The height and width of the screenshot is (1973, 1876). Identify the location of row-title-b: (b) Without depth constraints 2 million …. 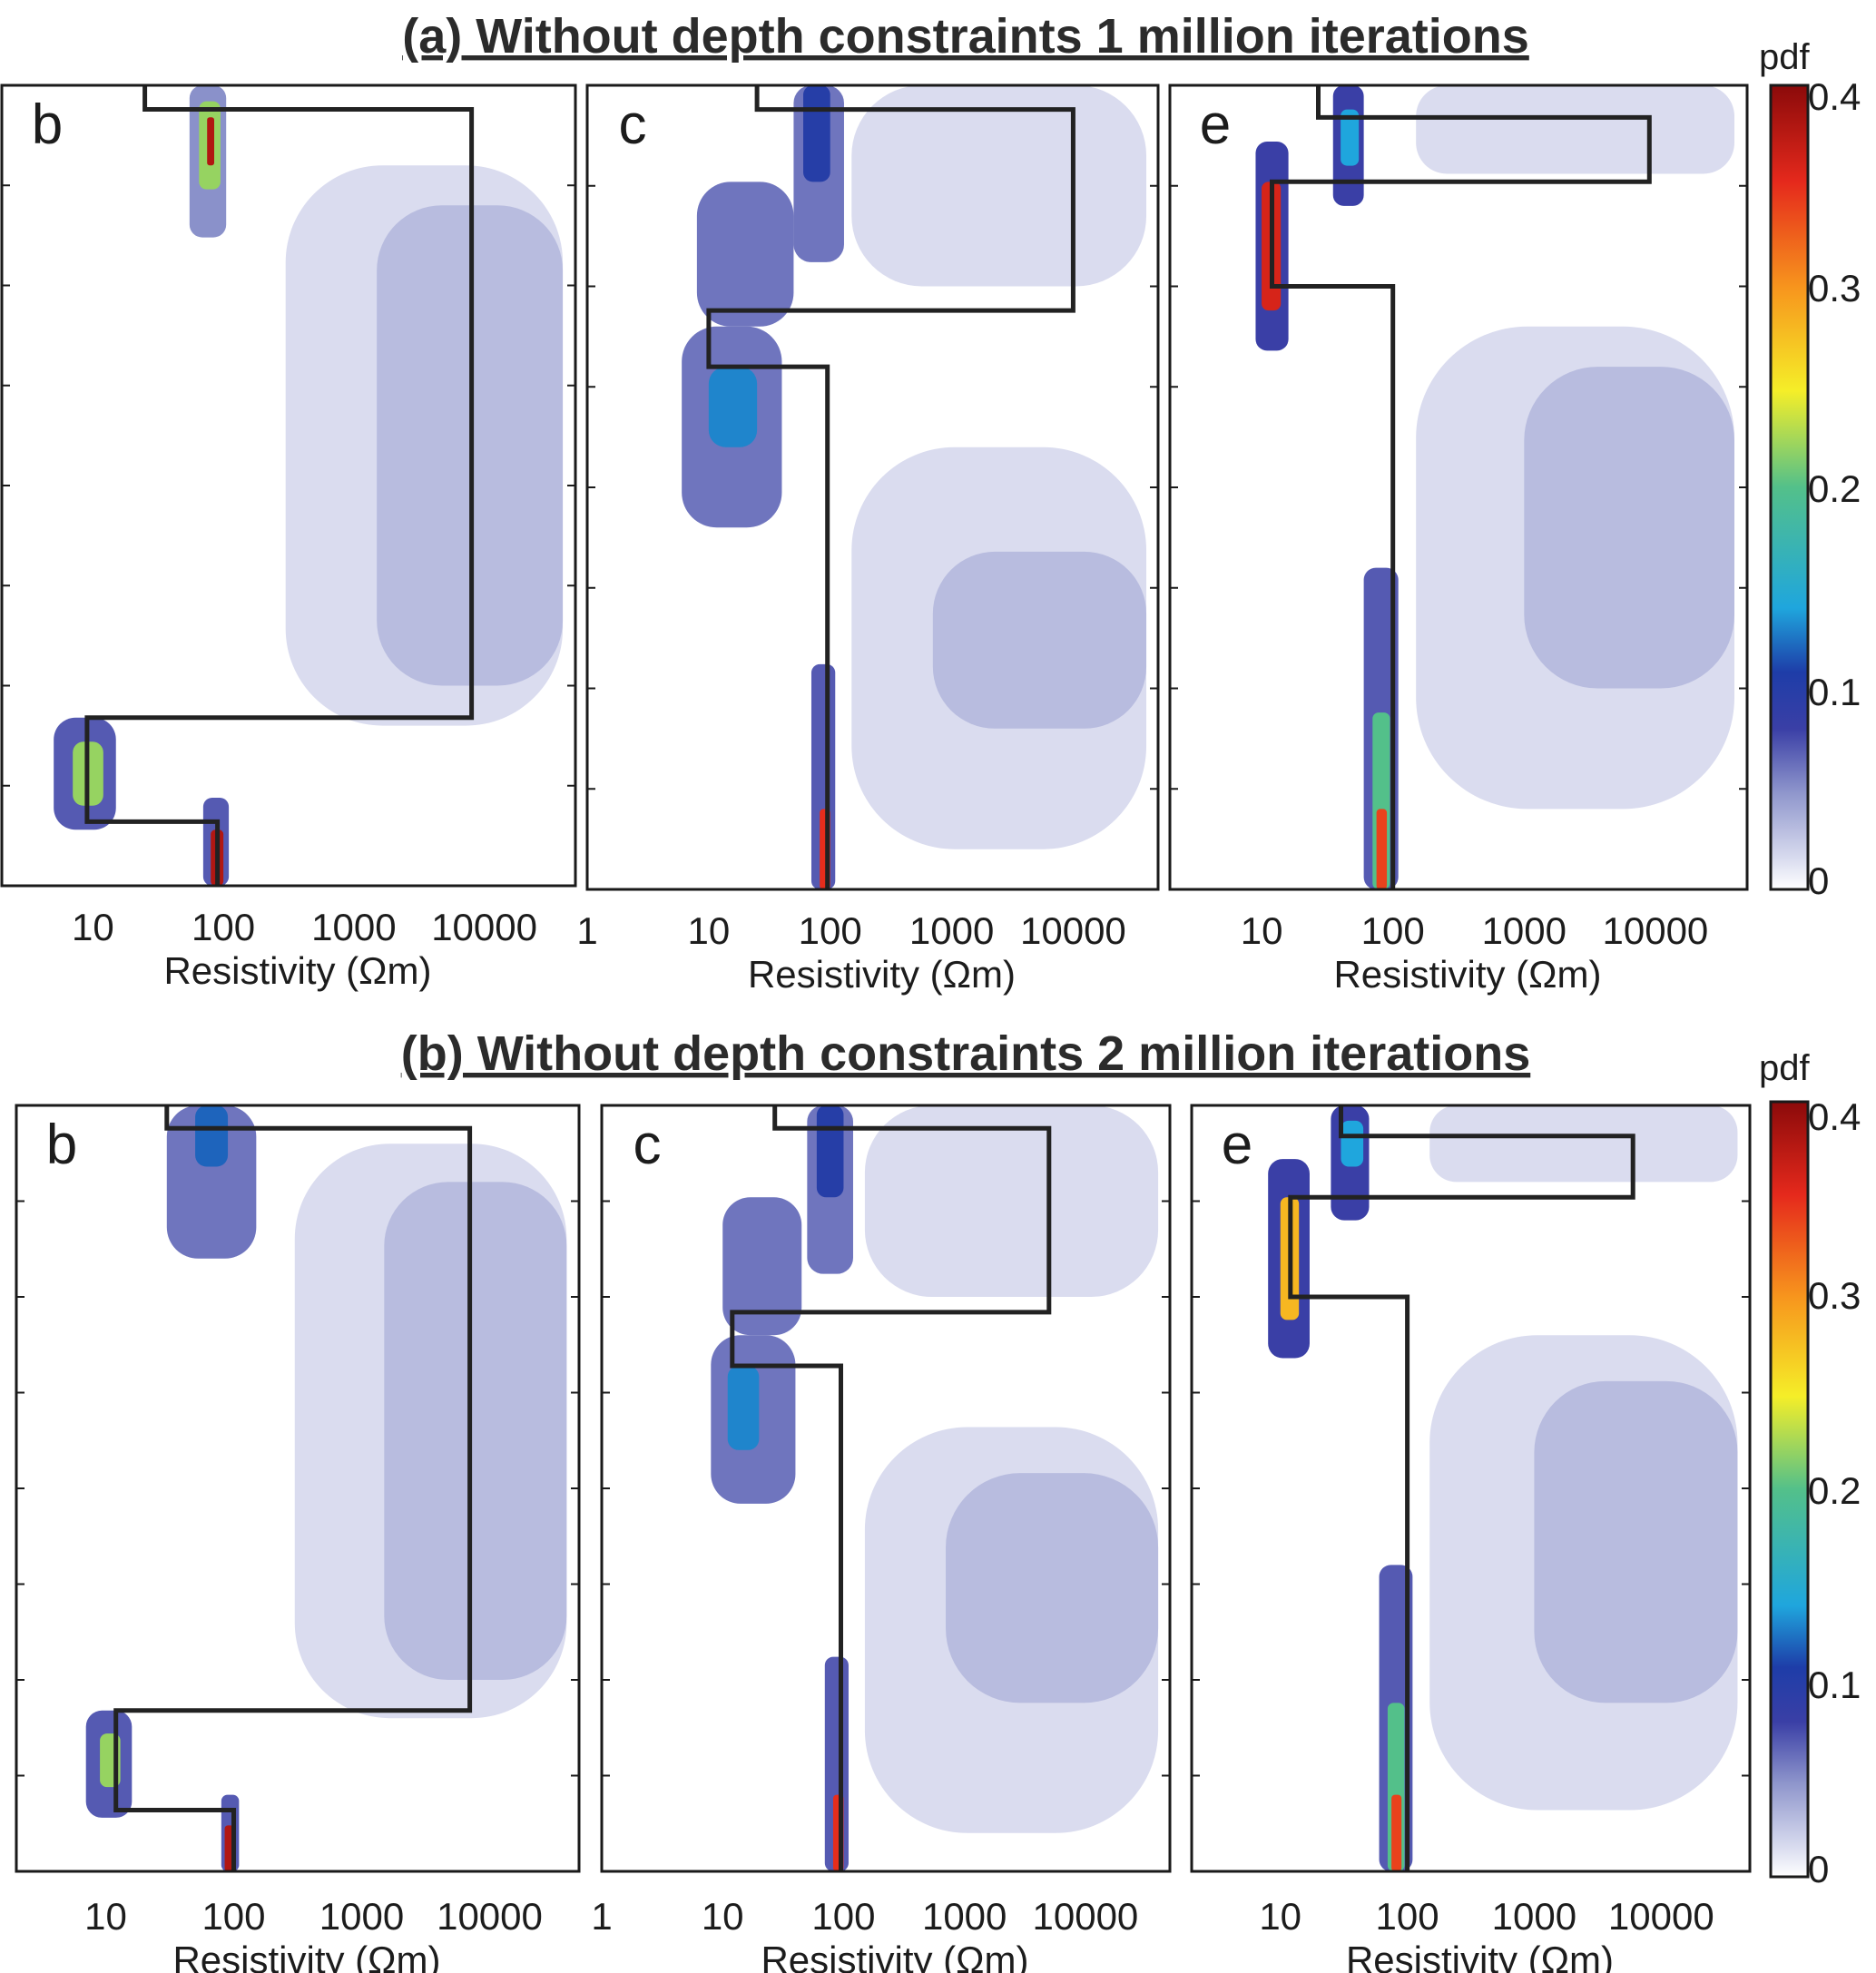
(966, 1054).